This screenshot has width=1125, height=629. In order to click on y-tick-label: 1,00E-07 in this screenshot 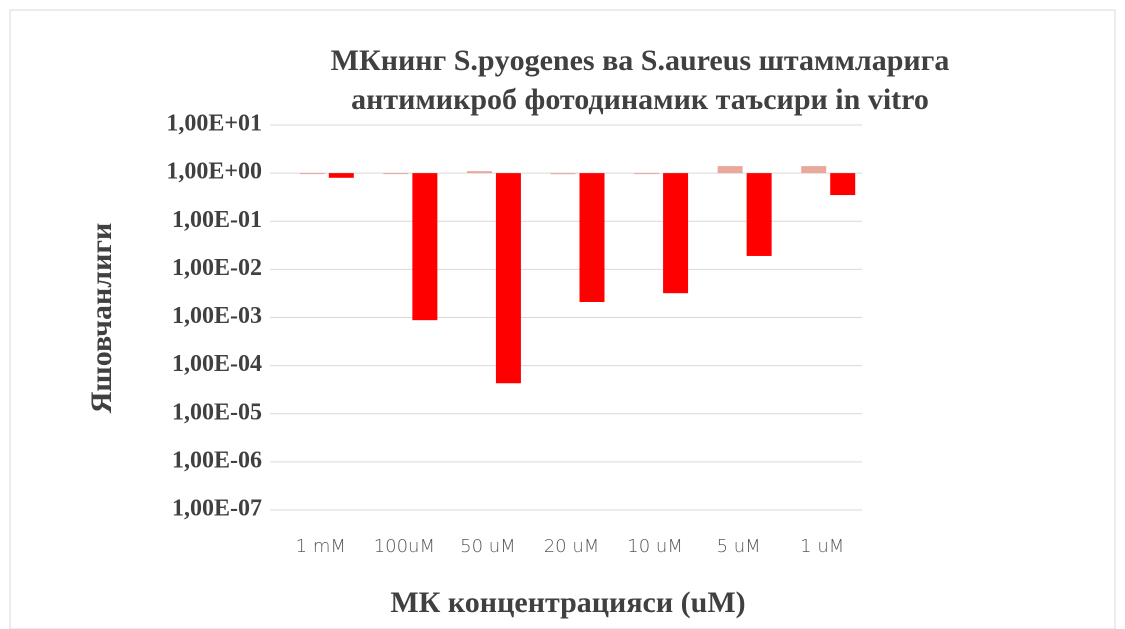, I will do `click(217, 509)`.